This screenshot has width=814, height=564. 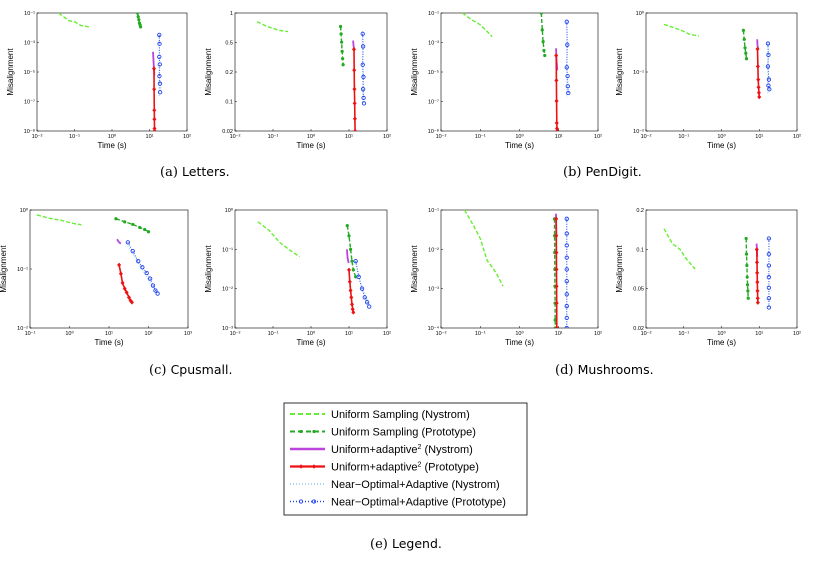 What do you see at coordinates (310, 342) in the screenshot?
I see `x-axis-label: Time (s)` at bounding box center [310, 342].